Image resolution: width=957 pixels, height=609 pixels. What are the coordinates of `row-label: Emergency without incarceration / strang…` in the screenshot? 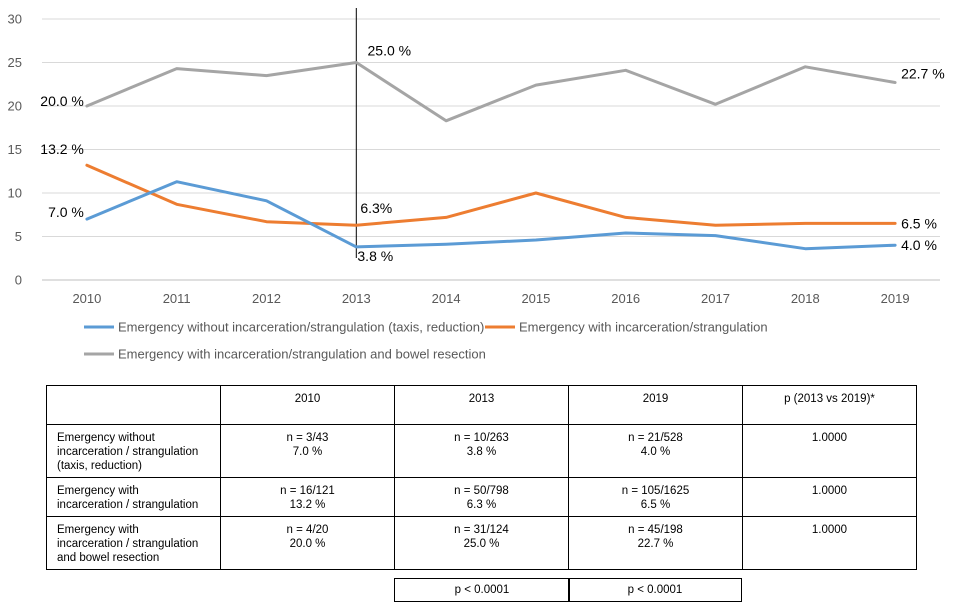 It's located at (133, 451).